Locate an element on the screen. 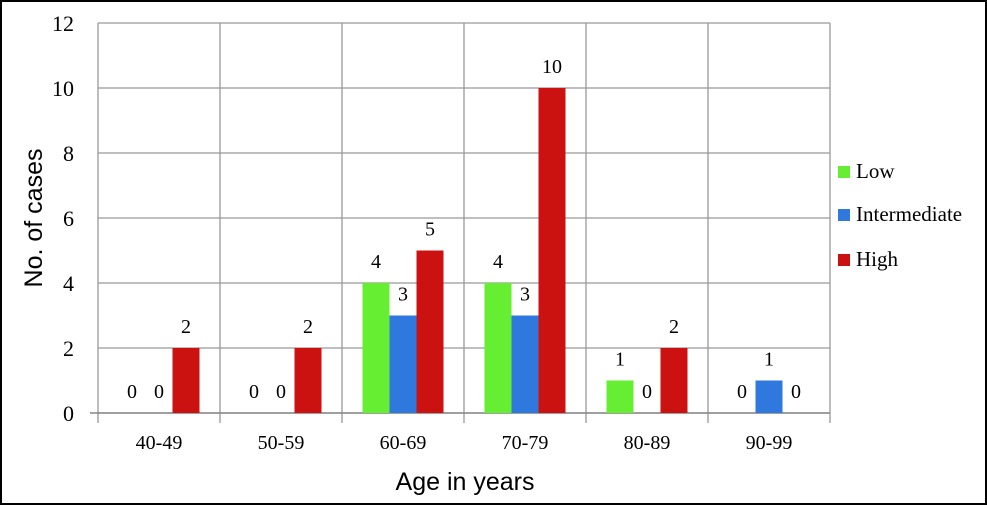 Image resolution: width=987 pixels, height=505 pixels. y-tick-label: 8 is located at coordinates (68, 153).